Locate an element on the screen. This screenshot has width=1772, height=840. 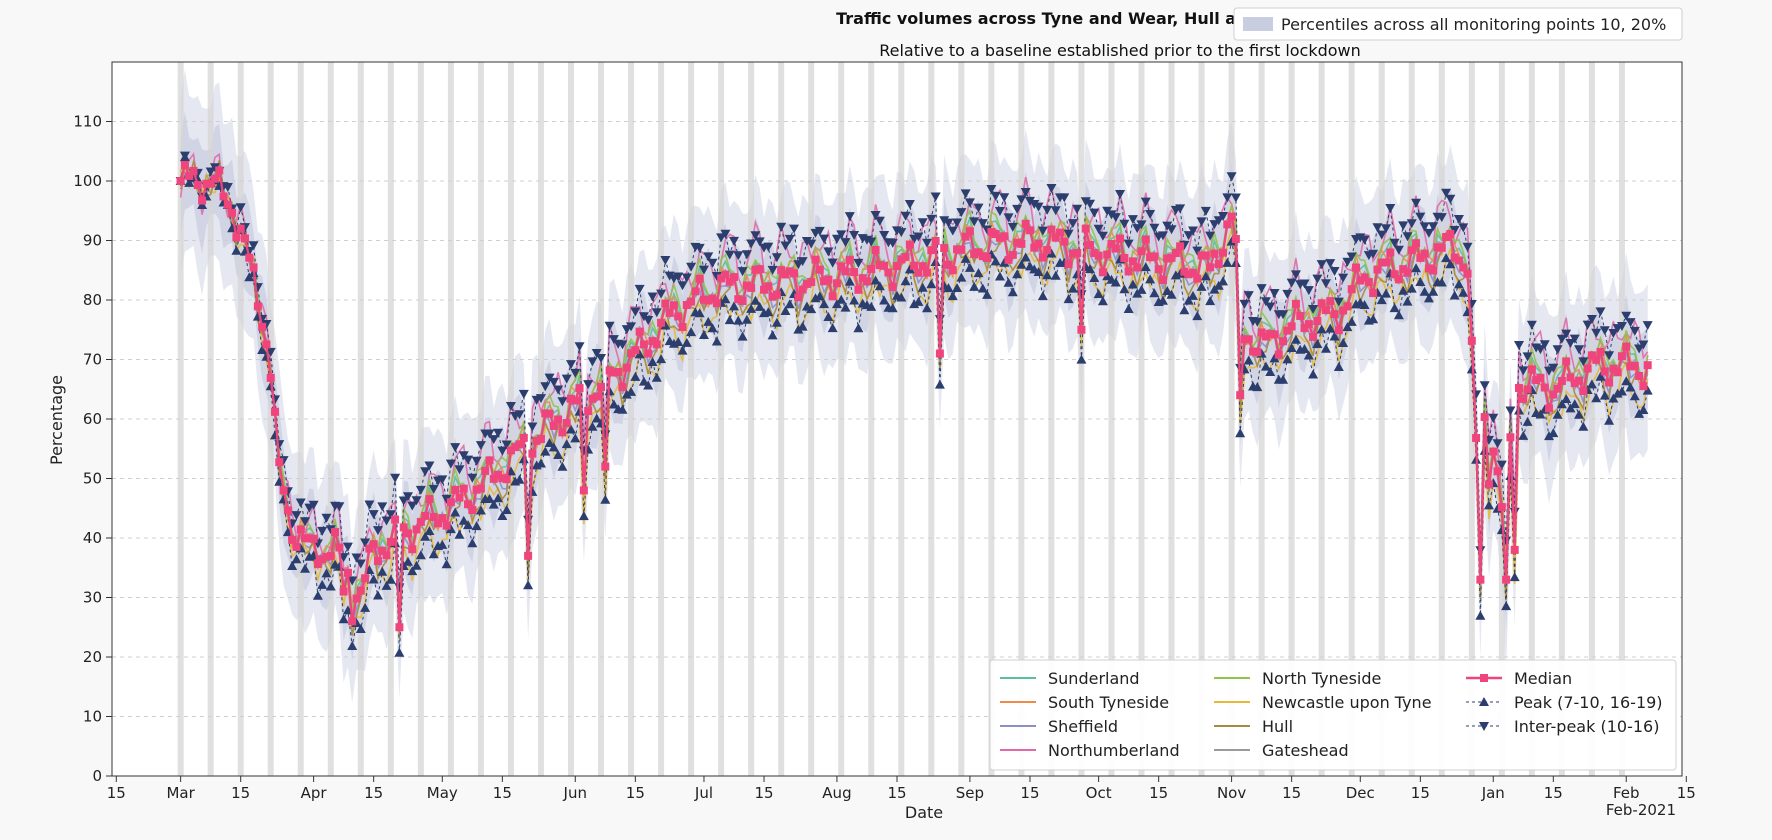
legend-label-inter-peak-10-16-: Inter-peak (10-16) is located at coordinates (1586, 726).